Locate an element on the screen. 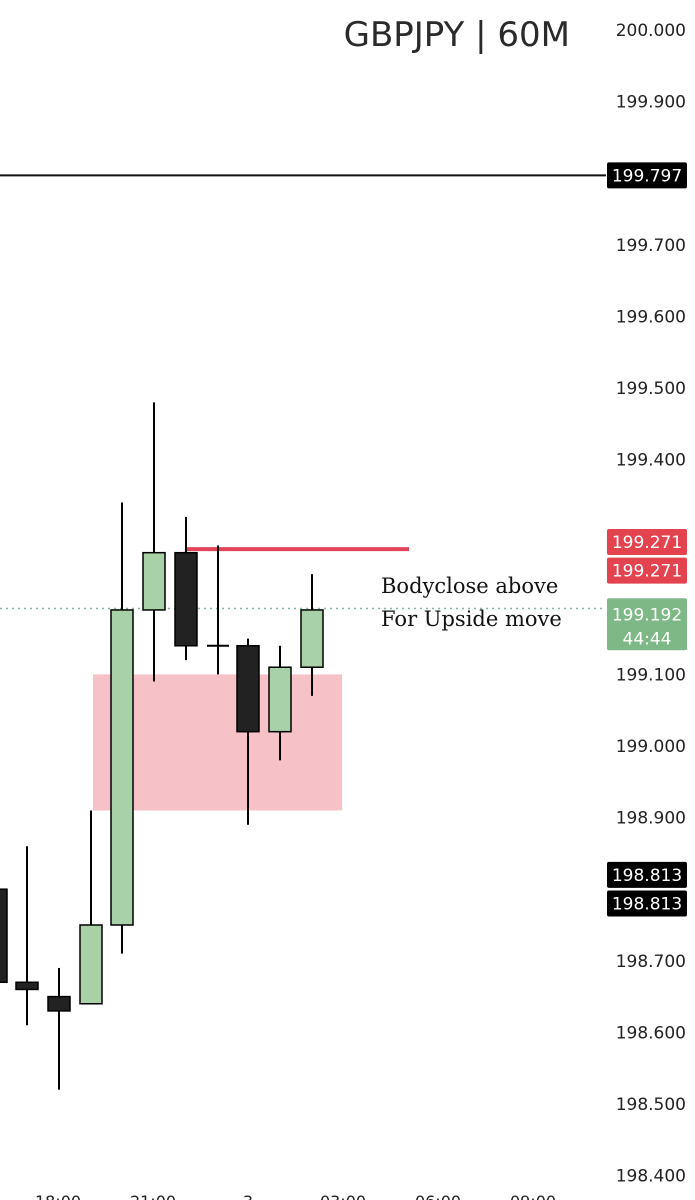 The image size is (695, 1200). time-tick-label: 06:00 is located at coordinates (438, 1196).